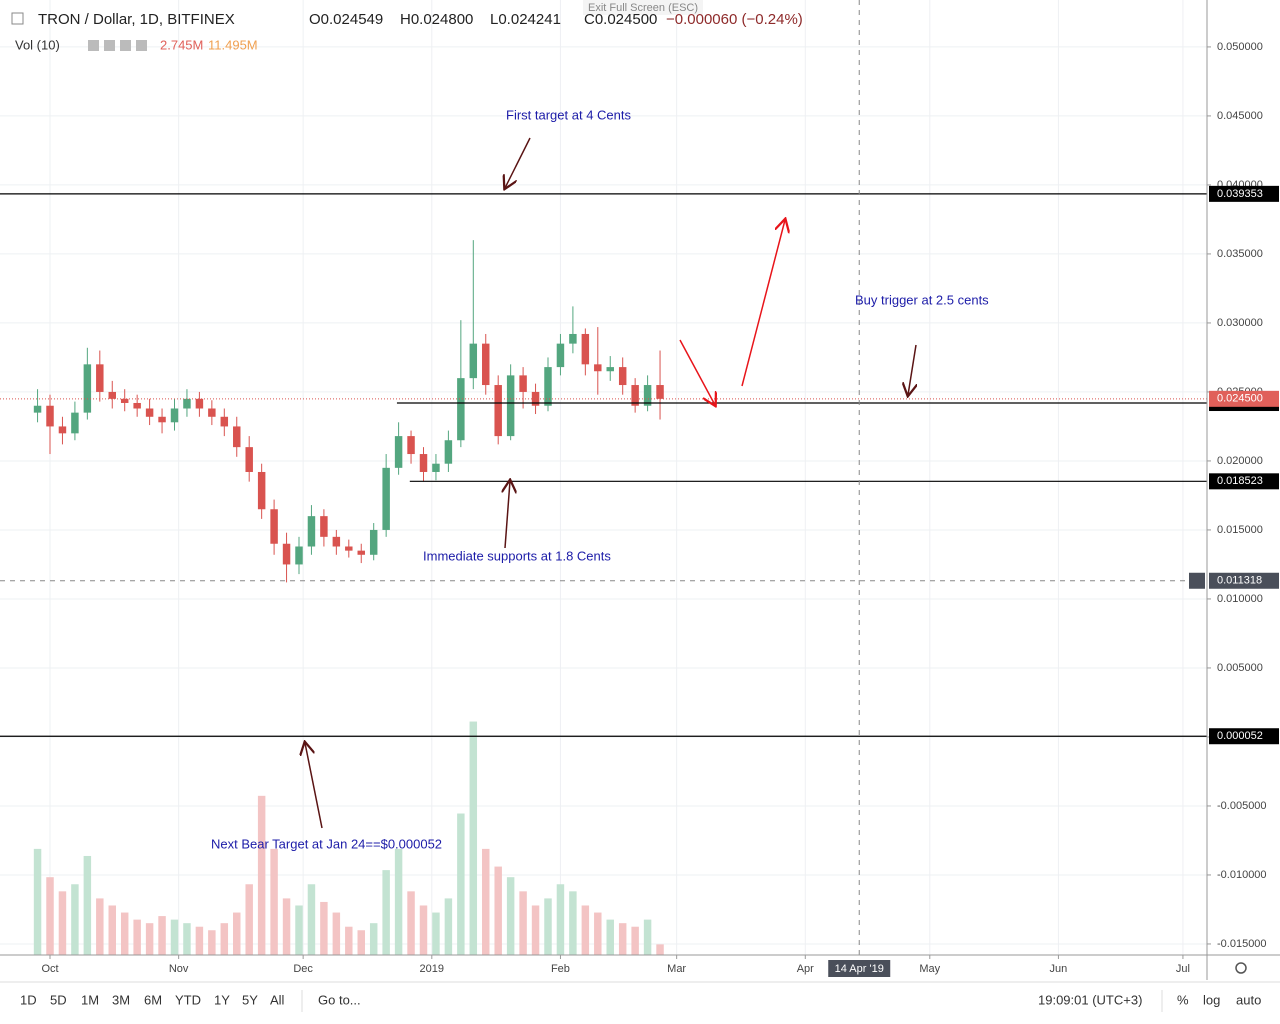 The width and height of the screenshot is (1280, 1024). Describe the element at coordinates (1242, 944) in the screenshot. I see `y-tick-label: -0.015000` at that location.